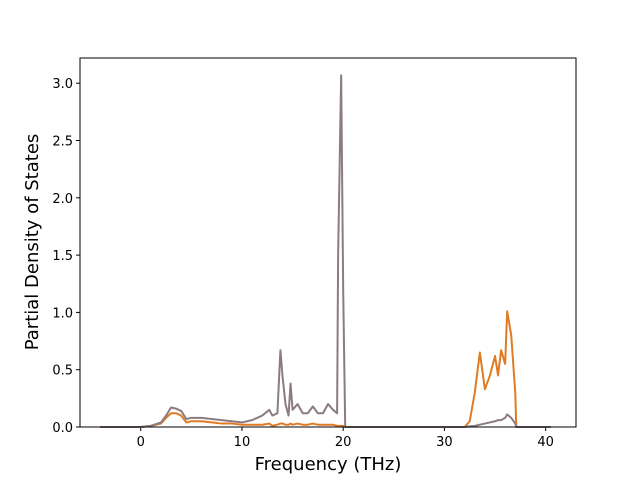 This screenshot has width=640, height=484. Describe the element at coordinates (62, 199) in the screenshot. I see `y-tick-label: 2.0` at that location.